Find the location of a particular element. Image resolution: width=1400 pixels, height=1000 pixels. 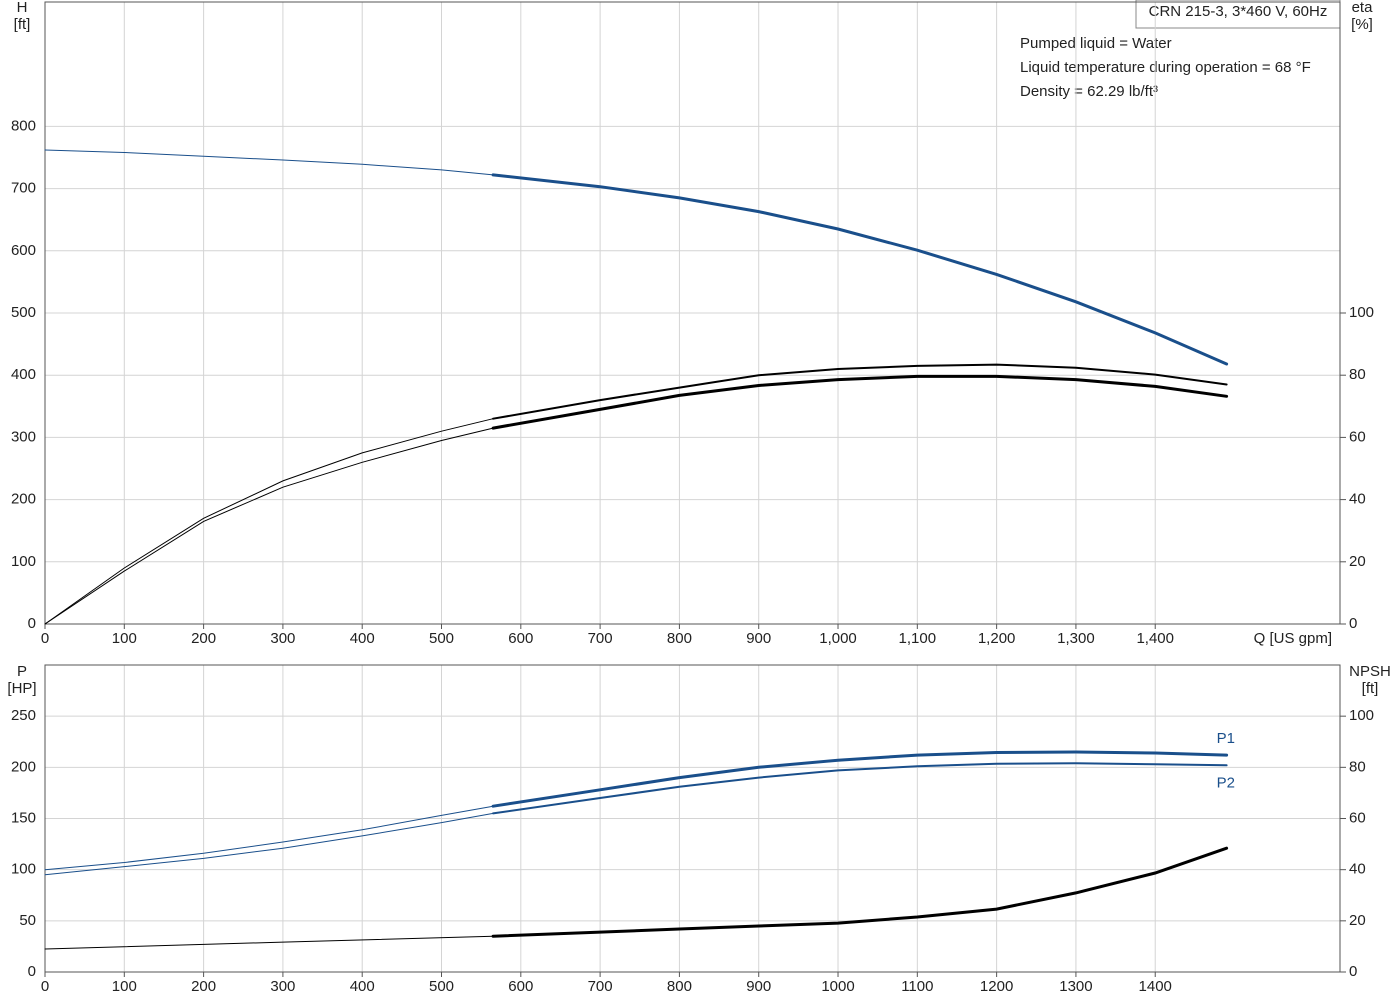

x-tick-label: 1,300 is located at coordinates (1076, 638).